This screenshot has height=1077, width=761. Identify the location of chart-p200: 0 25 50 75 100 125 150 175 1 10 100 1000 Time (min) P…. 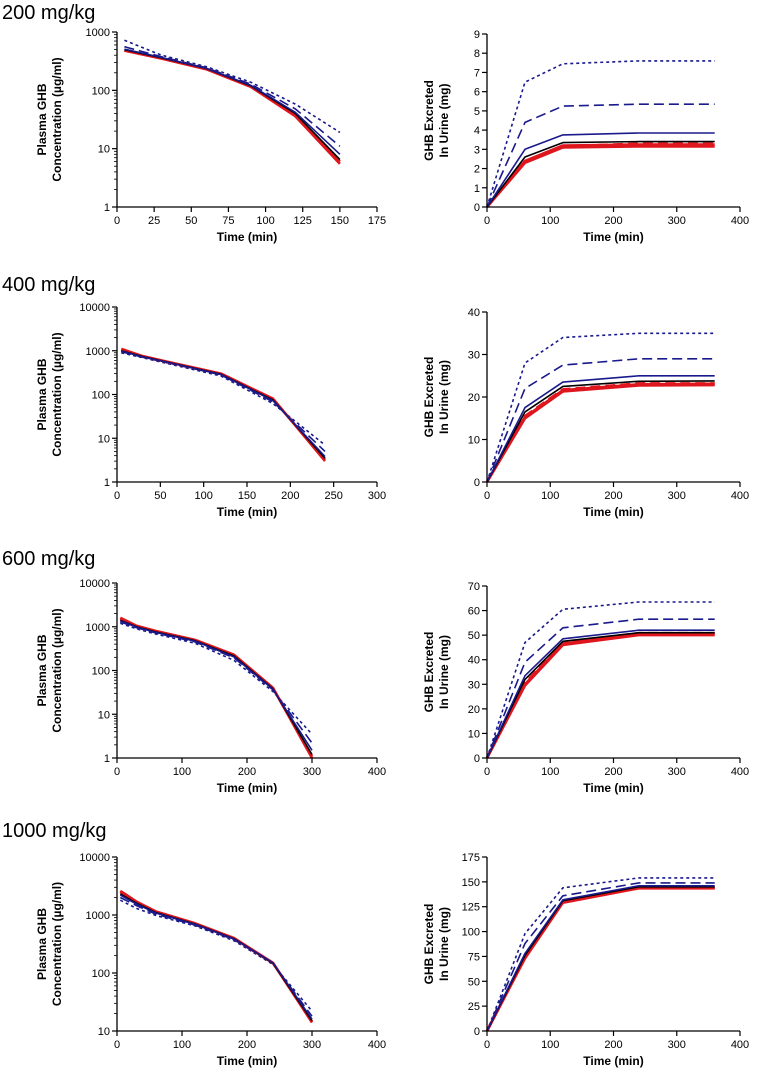
(210, 135).